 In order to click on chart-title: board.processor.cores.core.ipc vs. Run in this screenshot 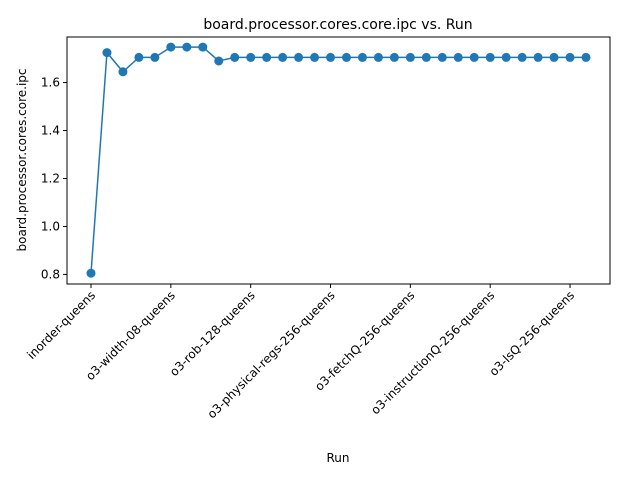, I will do `click(337, 25)`.